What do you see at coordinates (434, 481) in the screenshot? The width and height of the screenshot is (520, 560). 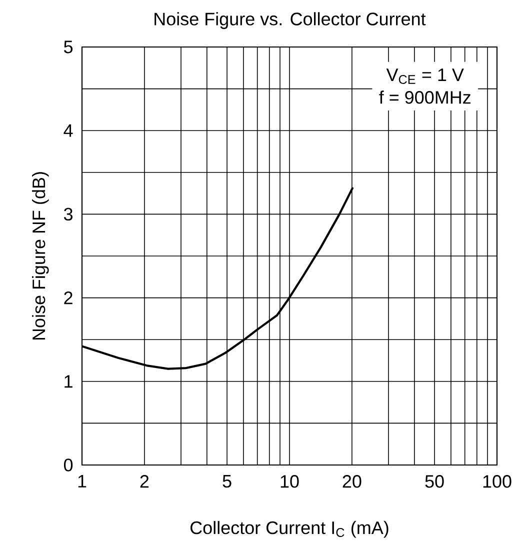 I see `x-tick-label: 50` at bounding box center [434, 481].